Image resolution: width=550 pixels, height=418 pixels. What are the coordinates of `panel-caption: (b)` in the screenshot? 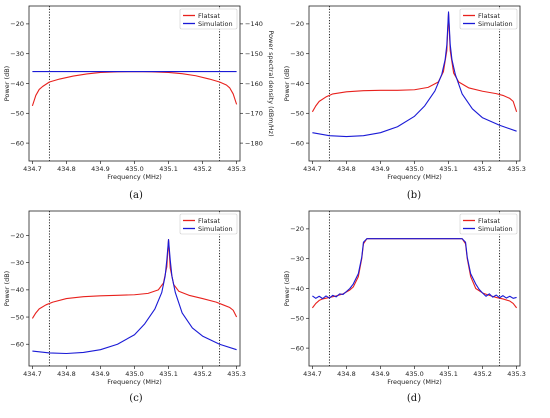 It's located at (414, 195).